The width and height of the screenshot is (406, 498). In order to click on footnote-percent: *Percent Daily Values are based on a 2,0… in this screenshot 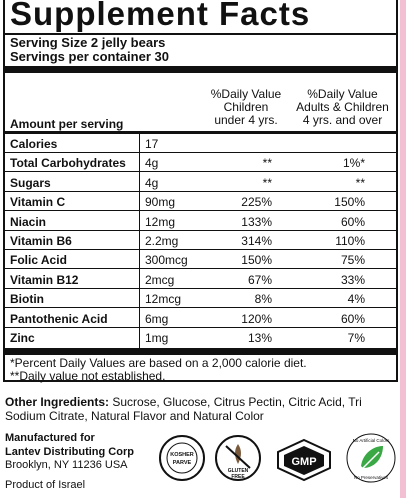, I will do `click(158, 363)`.